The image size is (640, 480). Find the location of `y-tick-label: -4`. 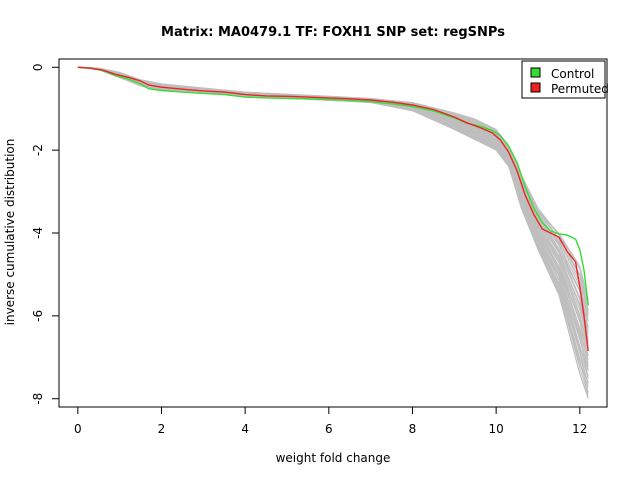

y-tick-label: -4 is located at coordinates (38, 233).